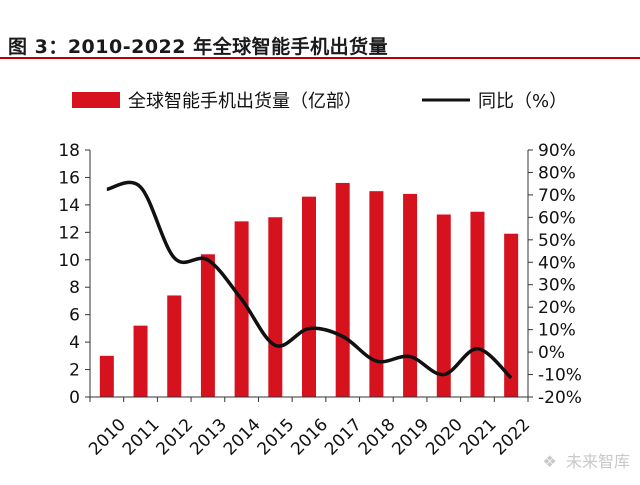  I want to click on bar-2017, so click(342, 289).